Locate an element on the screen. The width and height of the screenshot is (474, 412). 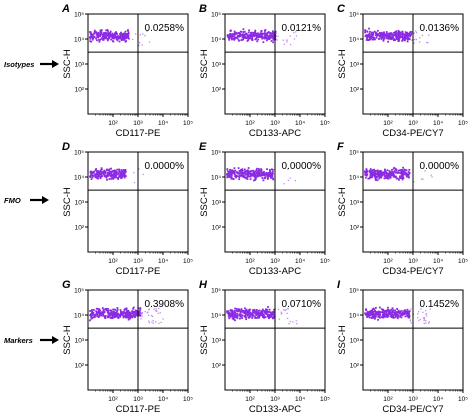
event-cloud is located at coordinates (116, 175).